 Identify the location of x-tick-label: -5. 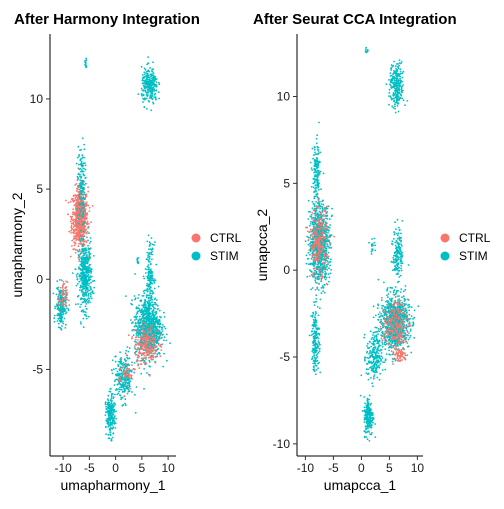
(89, 468).